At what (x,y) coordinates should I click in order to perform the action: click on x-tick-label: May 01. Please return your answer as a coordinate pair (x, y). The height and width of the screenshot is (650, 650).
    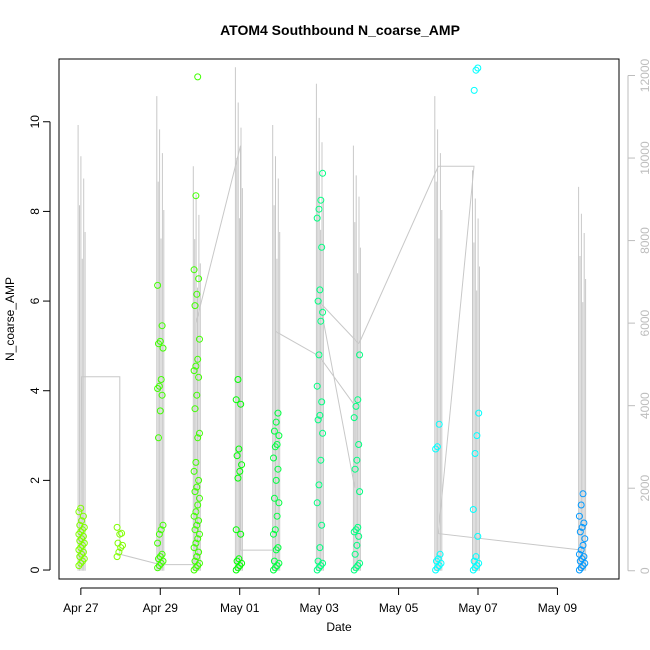
    Looking at the image, I should click on (240, 608).